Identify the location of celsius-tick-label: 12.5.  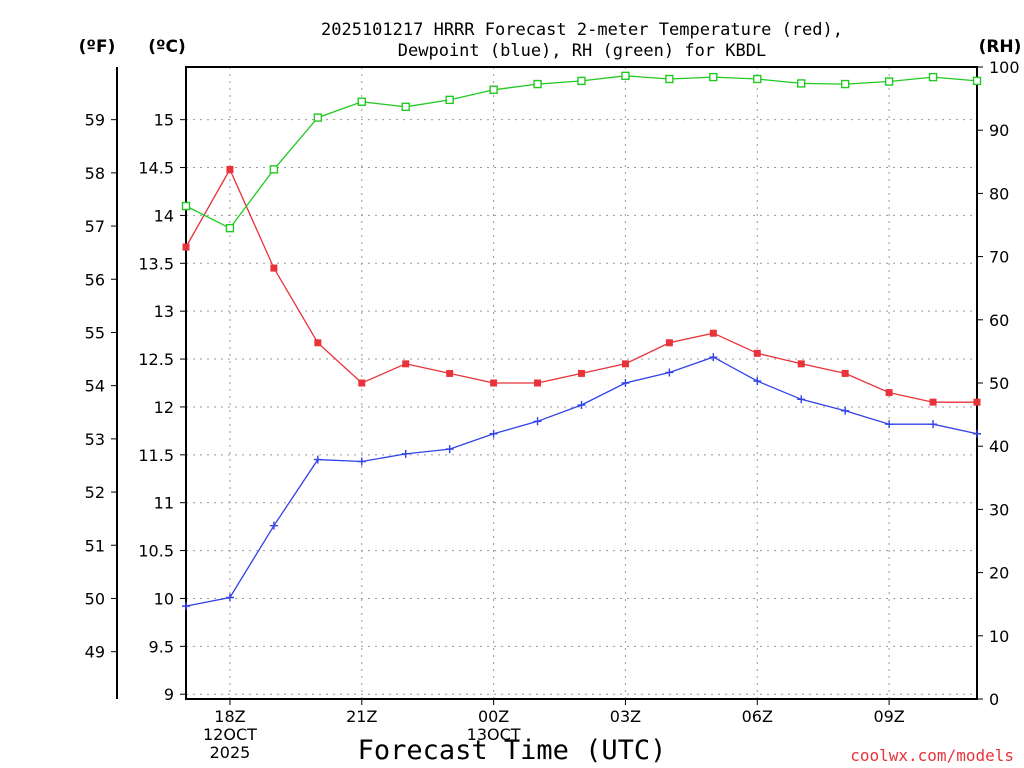
(156, 359).